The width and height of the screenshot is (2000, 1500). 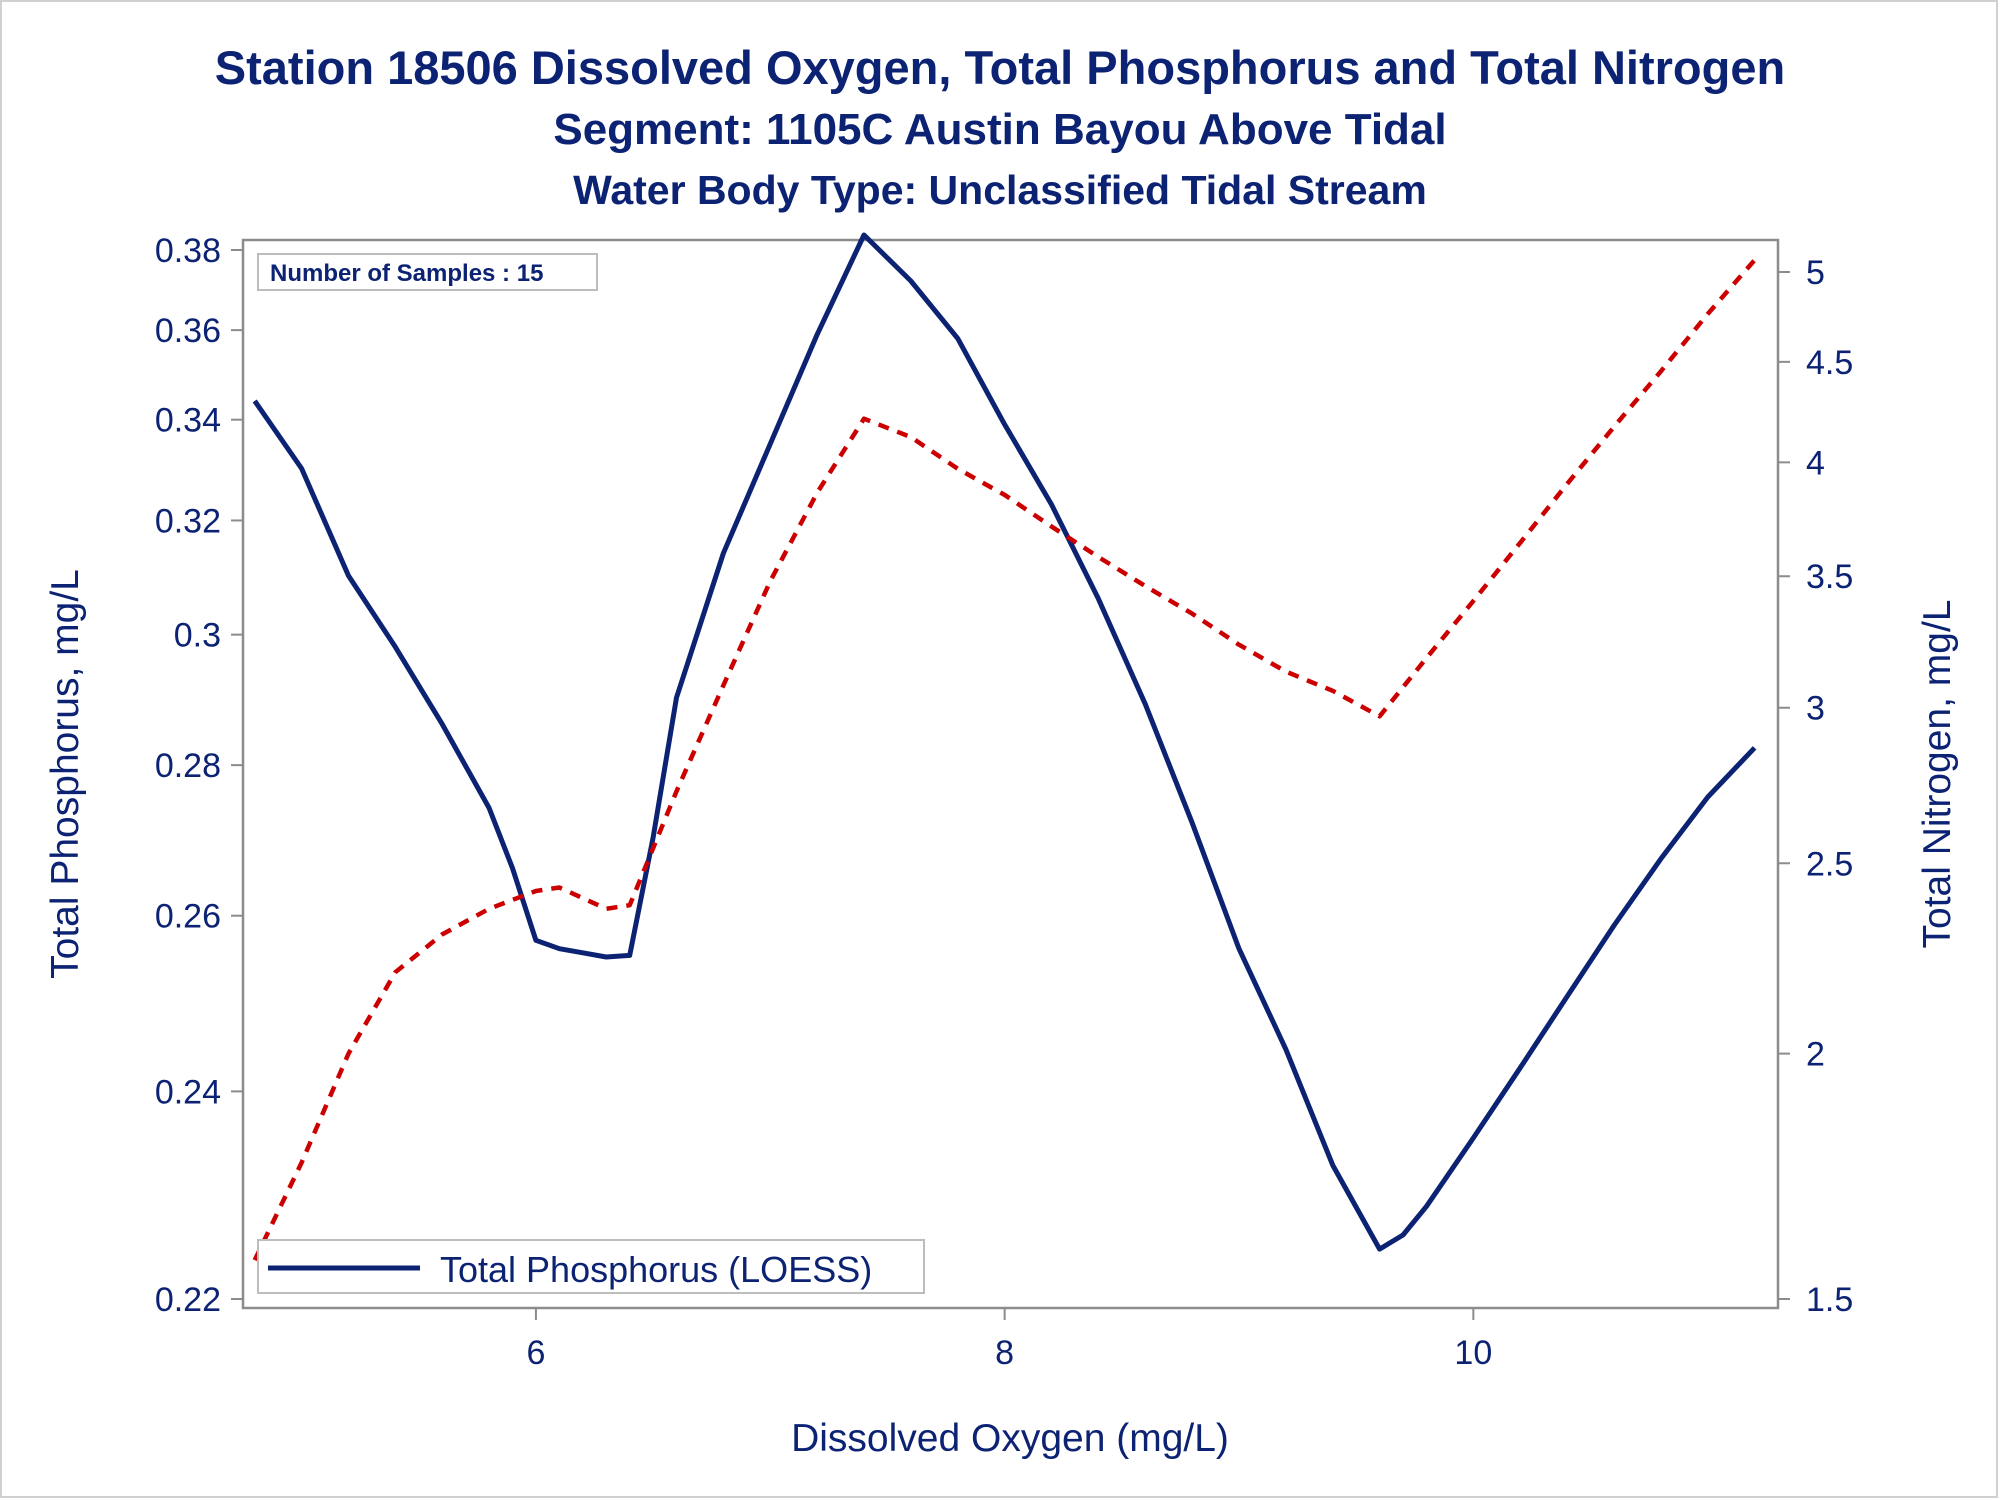 I want to click on y-axis-label: Total Phosphorus, mg/L, so click(x=65, y=774).